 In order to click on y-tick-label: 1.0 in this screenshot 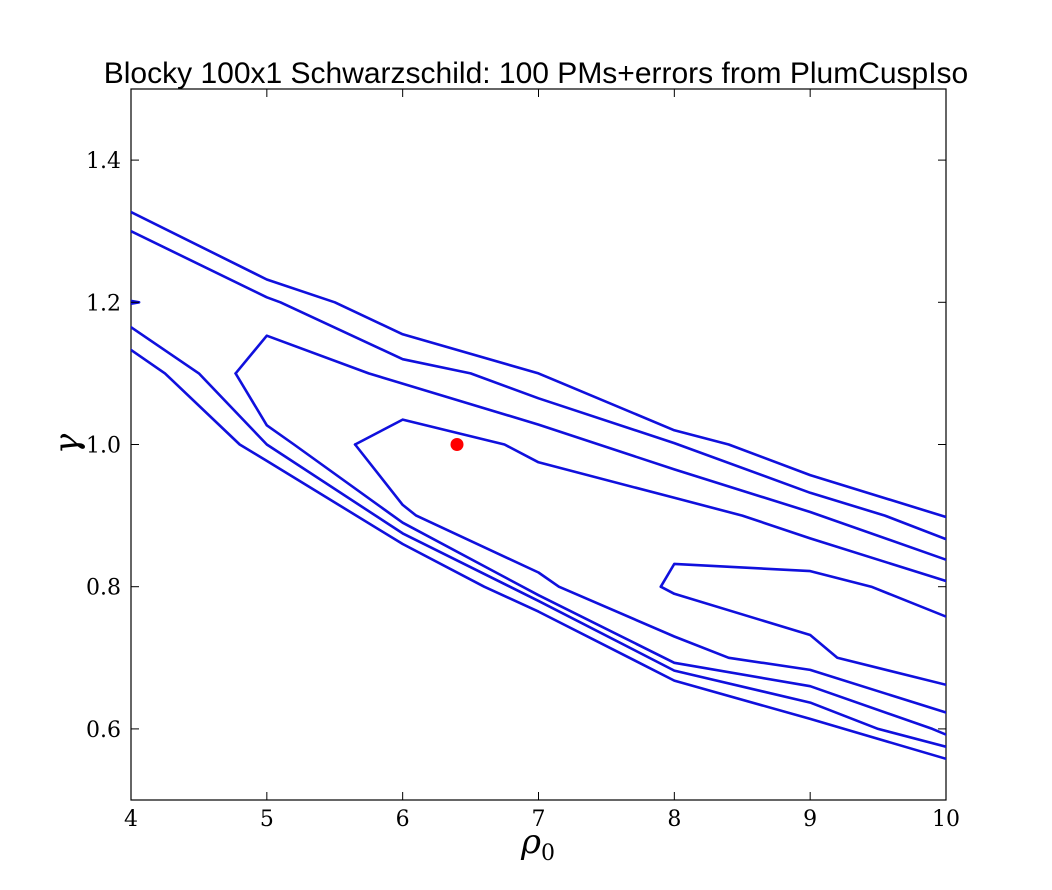, I will do `click(103, 446)`.